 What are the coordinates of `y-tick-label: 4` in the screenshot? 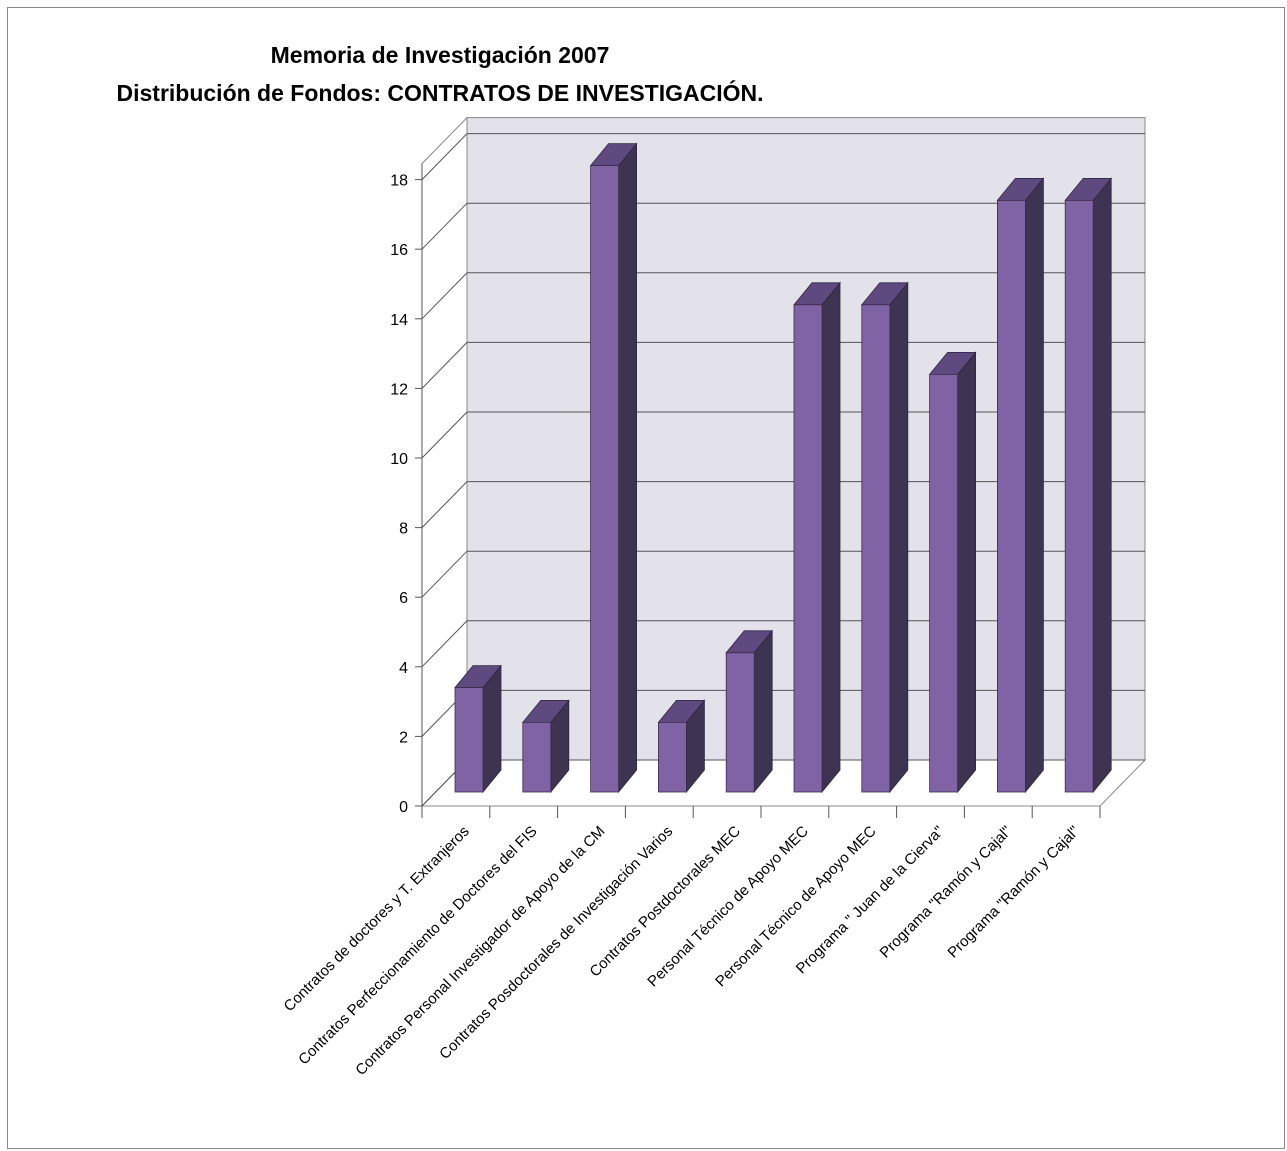 It's located at (403, 668).